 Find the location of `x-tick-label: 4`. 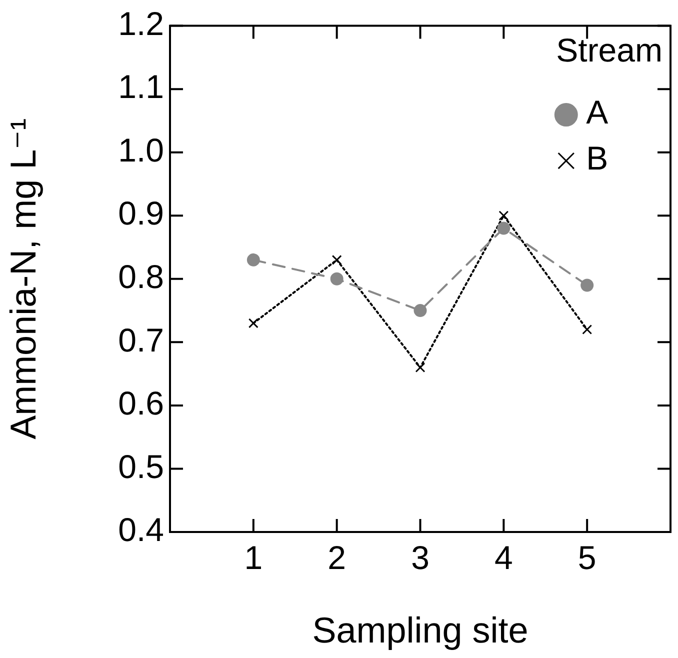

x-tick-label: 4 is located at coordinates (503, 557).